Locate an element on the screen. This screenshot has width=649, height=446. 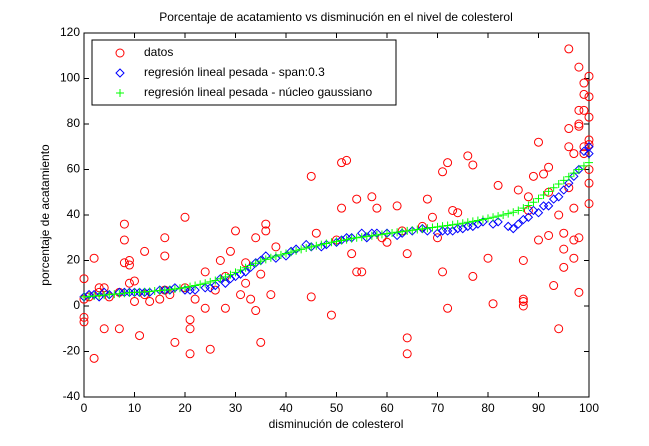
legend-box is located at coordinates (244, 72).